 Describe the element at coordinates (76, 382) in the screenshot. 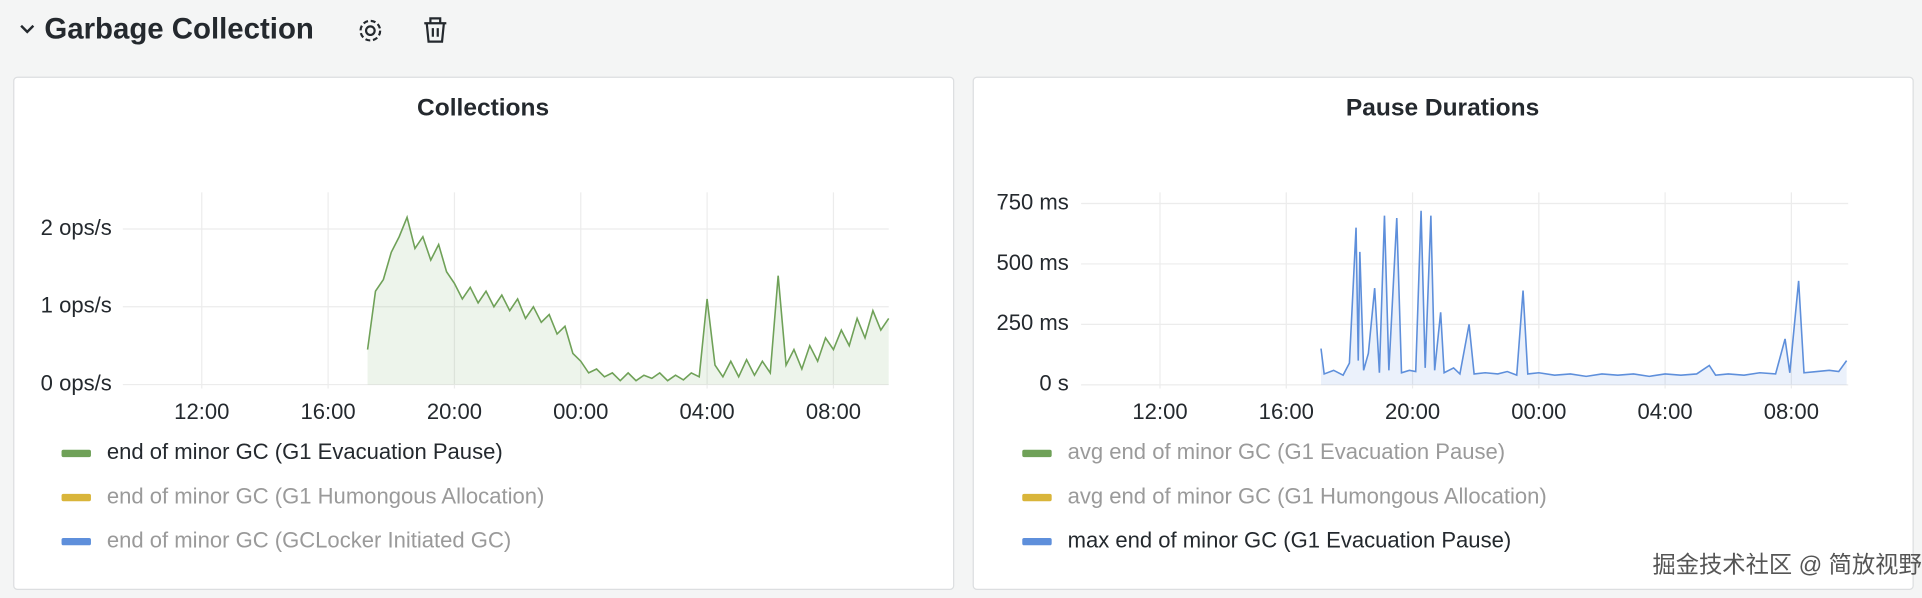

I see `y-tick-label: 0 ops/s` at that location.